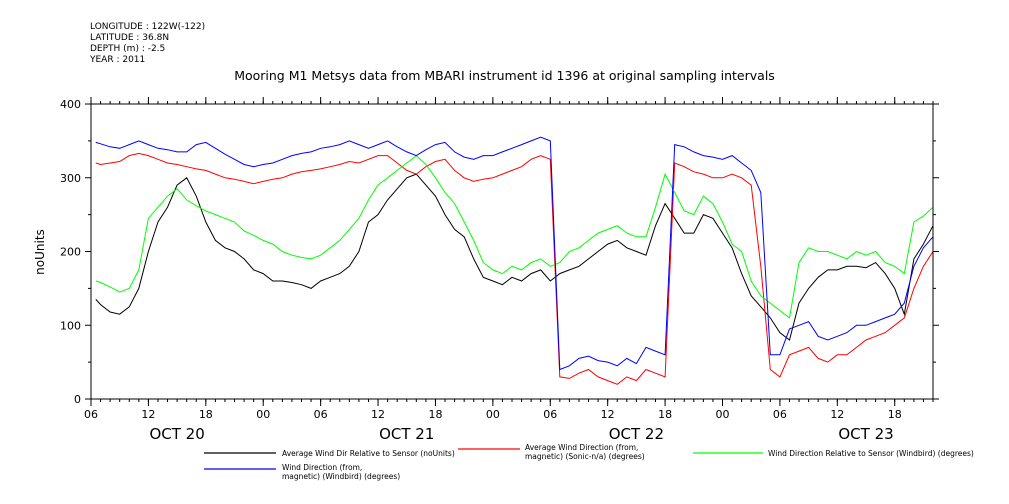  What do you see at coordinates (322, 467) in the screenshot?
I see `legend-label-line: Wind Direction (from,` at bounding box center [322, 467].